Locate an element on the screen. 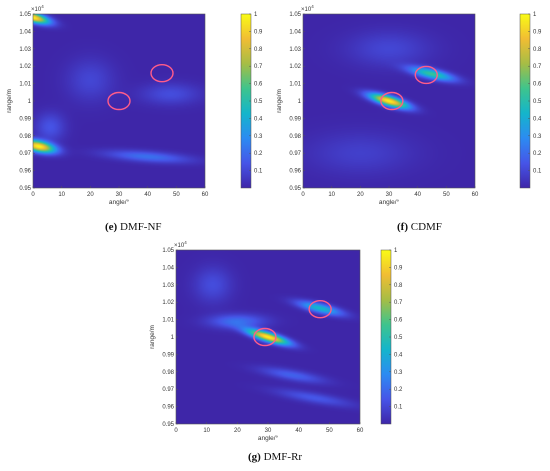 The width and height of the screenshot is (550, 471). caption-f: (f) CDMF is located at coordinates (419, 227).